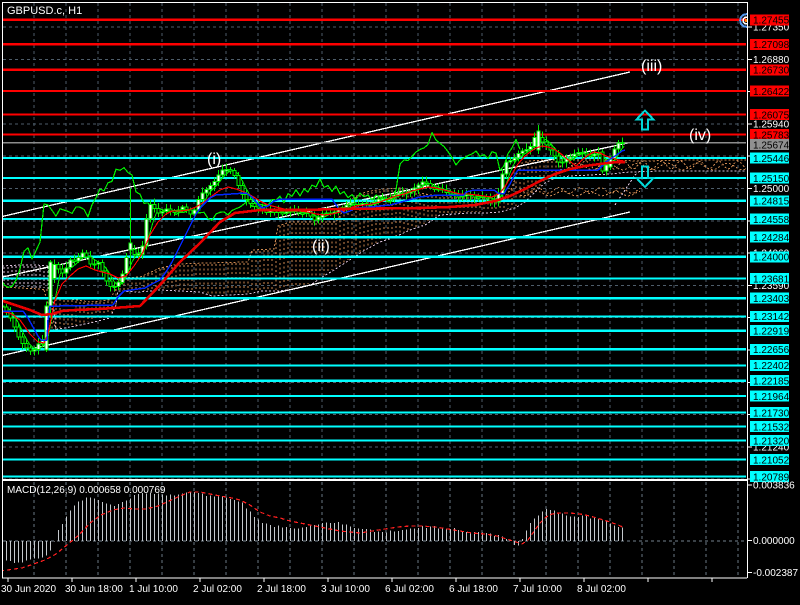 This screenshot has height=605, width=800. I want to click on svg-text: 1.26880, so click(771, 60).